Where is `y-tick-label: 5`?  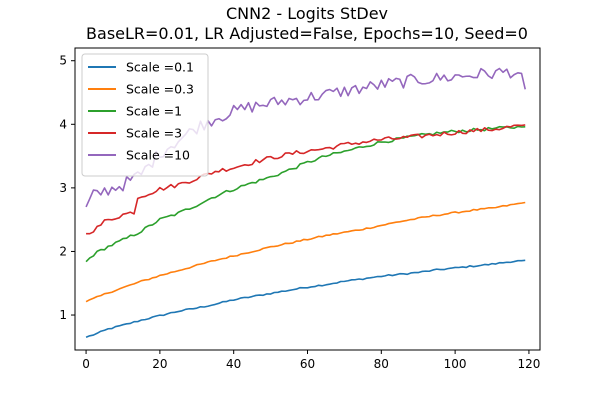
y-tick-label: 5 is located at coordinates (63, 61).